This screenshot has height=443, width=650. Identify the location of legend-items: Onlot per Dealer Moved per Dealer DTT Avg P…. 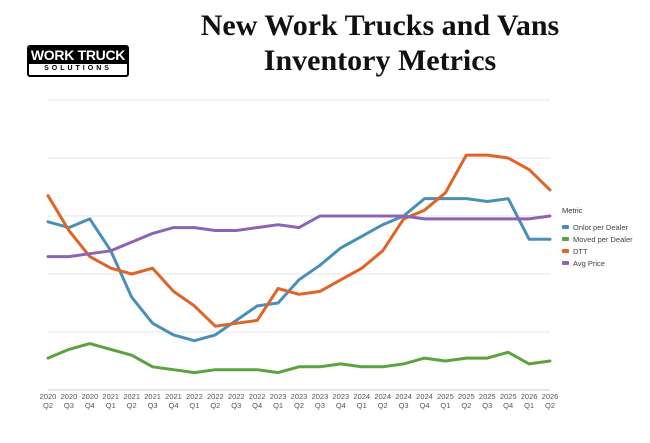
(597, 245).